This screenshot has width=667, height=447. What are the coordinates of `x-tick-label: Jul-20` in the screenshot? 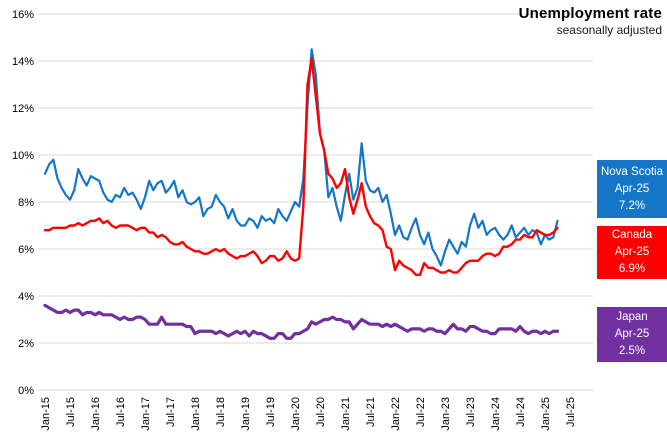 It's located at (321, 412).